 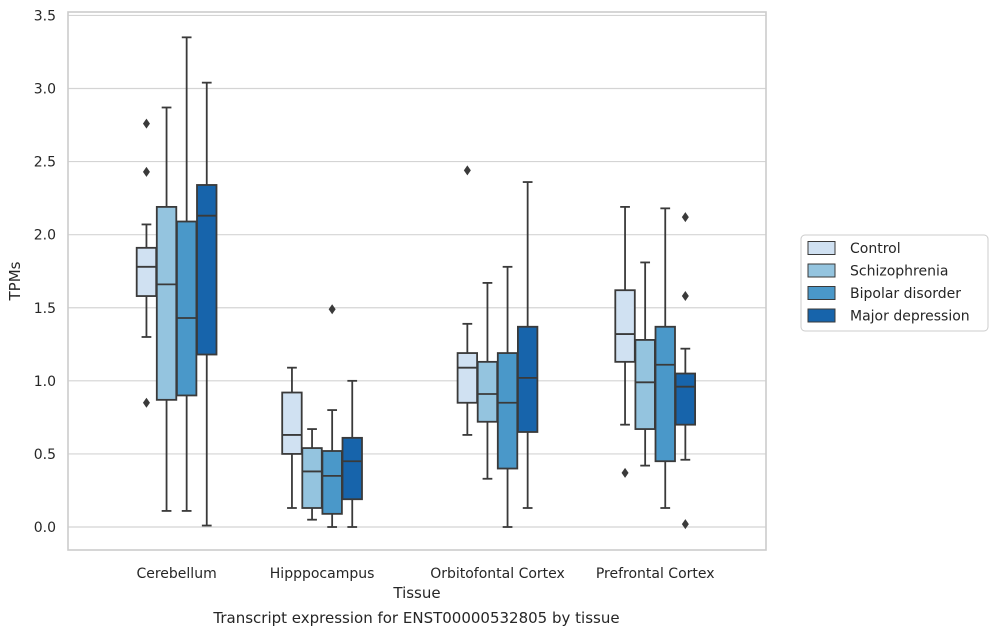 I want to click on legend-label: Bipolar disorder, so click(x=905, y=294).